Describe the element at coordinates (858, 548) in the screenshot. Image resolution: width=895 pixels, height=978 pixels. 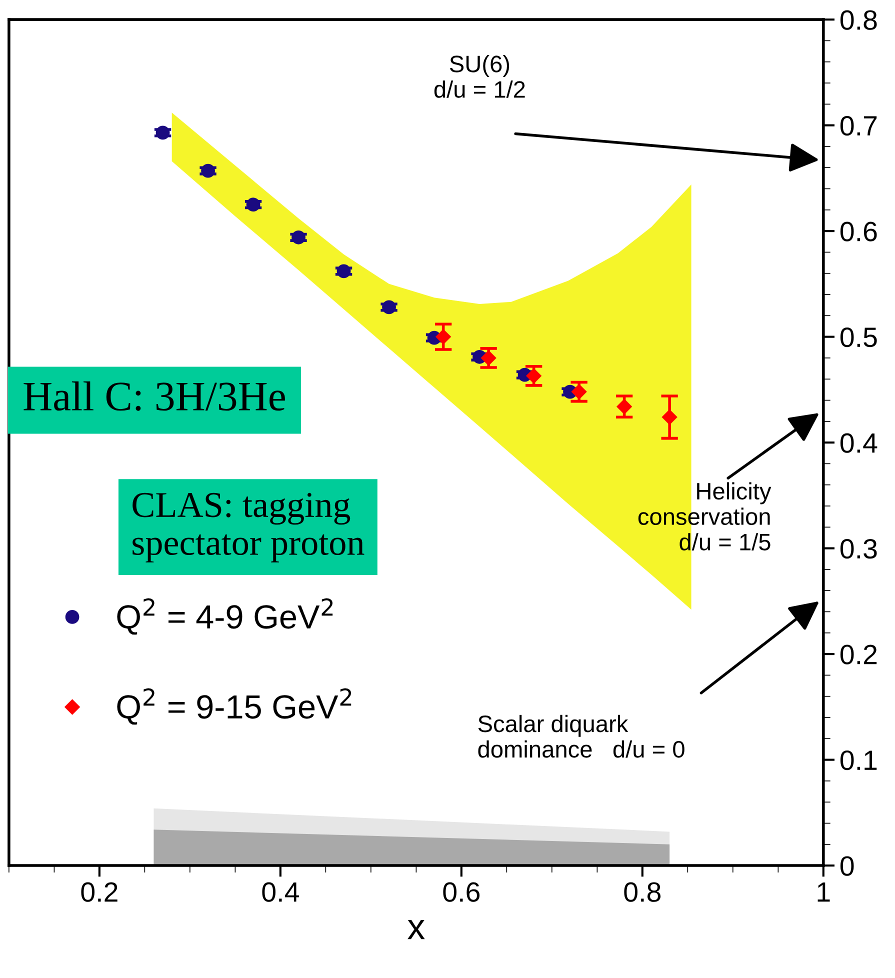
I see `y-tick-label: 0.3` at that location.